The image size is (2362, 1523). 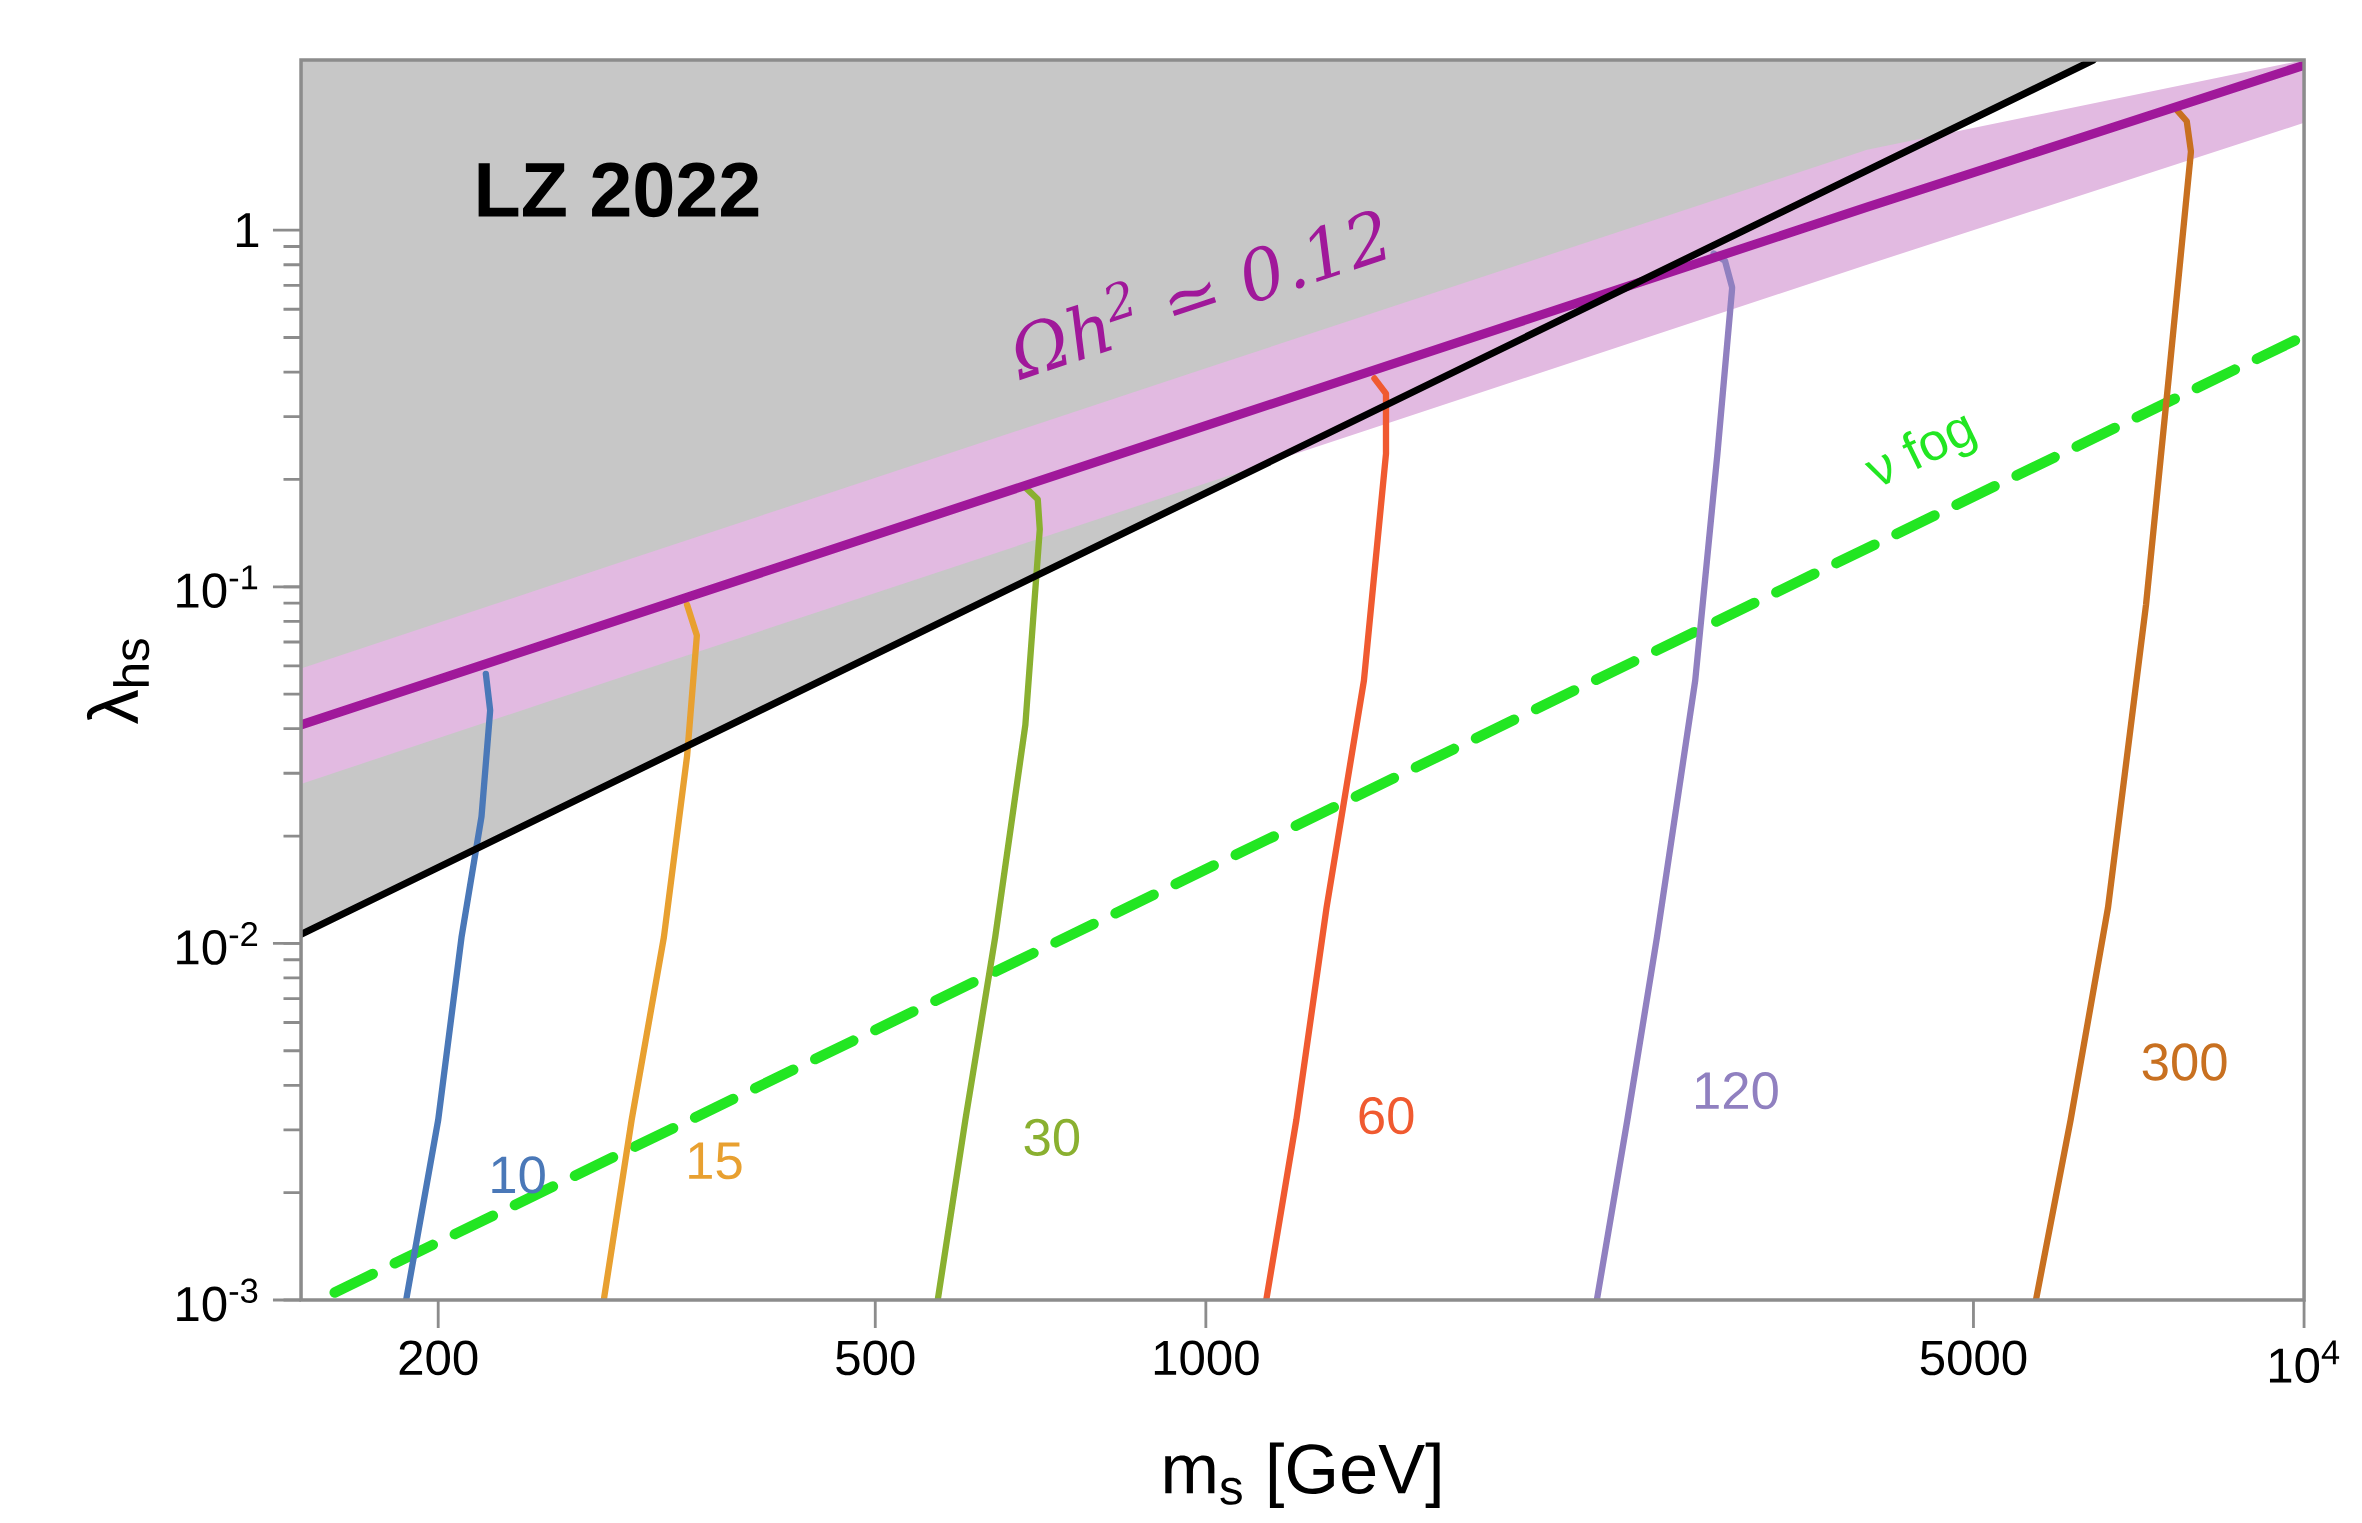 What do you see at coordinates (247, 230) in the screenshot?
I see `y-tick-label: 1` at bounding box center [247, 230].